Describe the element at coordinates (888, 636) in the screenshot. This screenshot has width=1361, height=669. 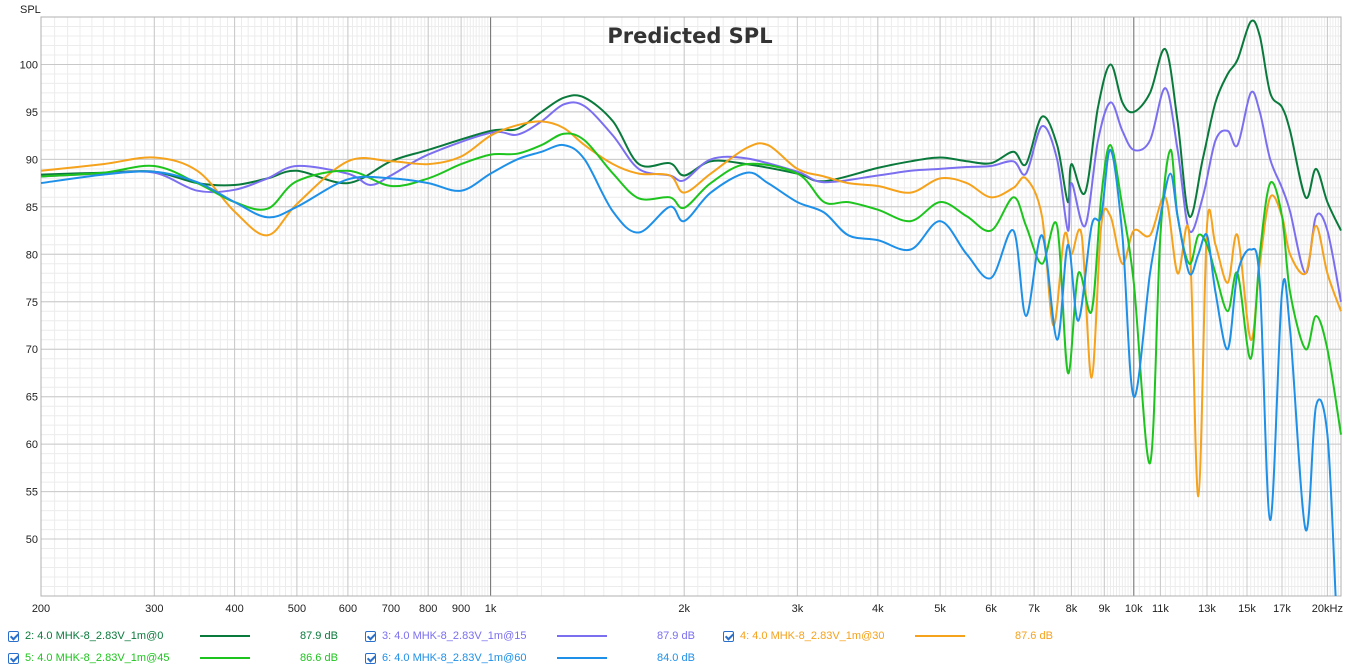
I see `legend-item: 4: 4.0 MHK-8_2.83V_1m@30 87.6 dB` at that location.